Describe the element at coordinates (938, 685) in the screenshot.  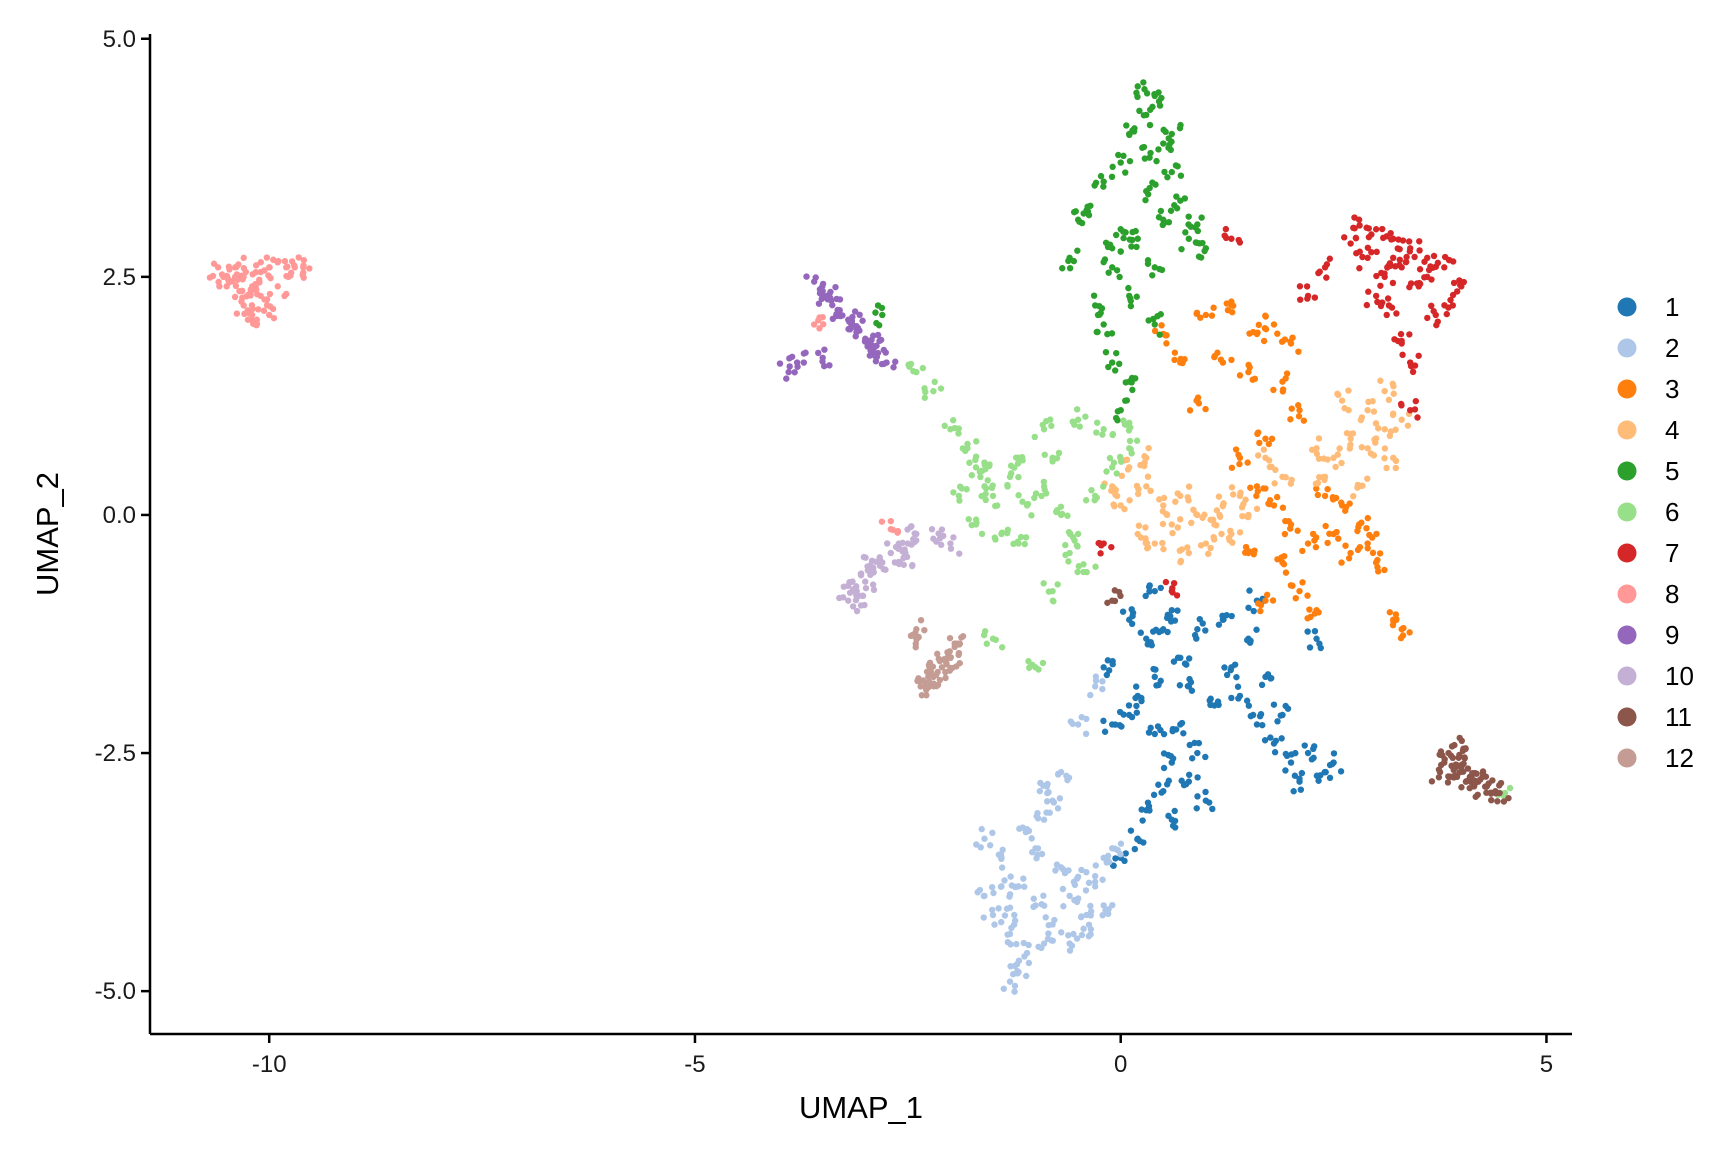
I see `cluster-12-point` at that location.